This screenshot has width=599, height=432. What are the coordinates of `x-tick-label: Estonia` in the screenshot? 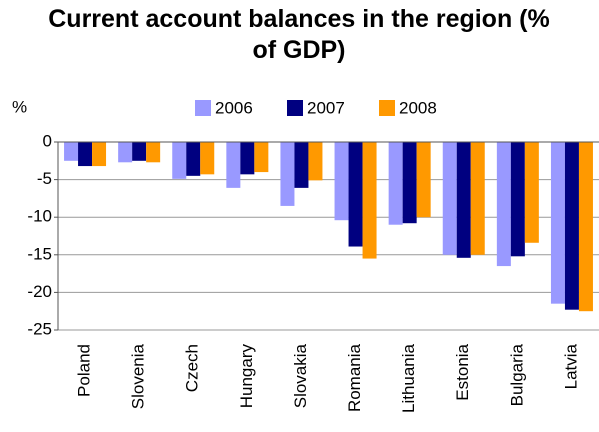 It's located at (462, 371).